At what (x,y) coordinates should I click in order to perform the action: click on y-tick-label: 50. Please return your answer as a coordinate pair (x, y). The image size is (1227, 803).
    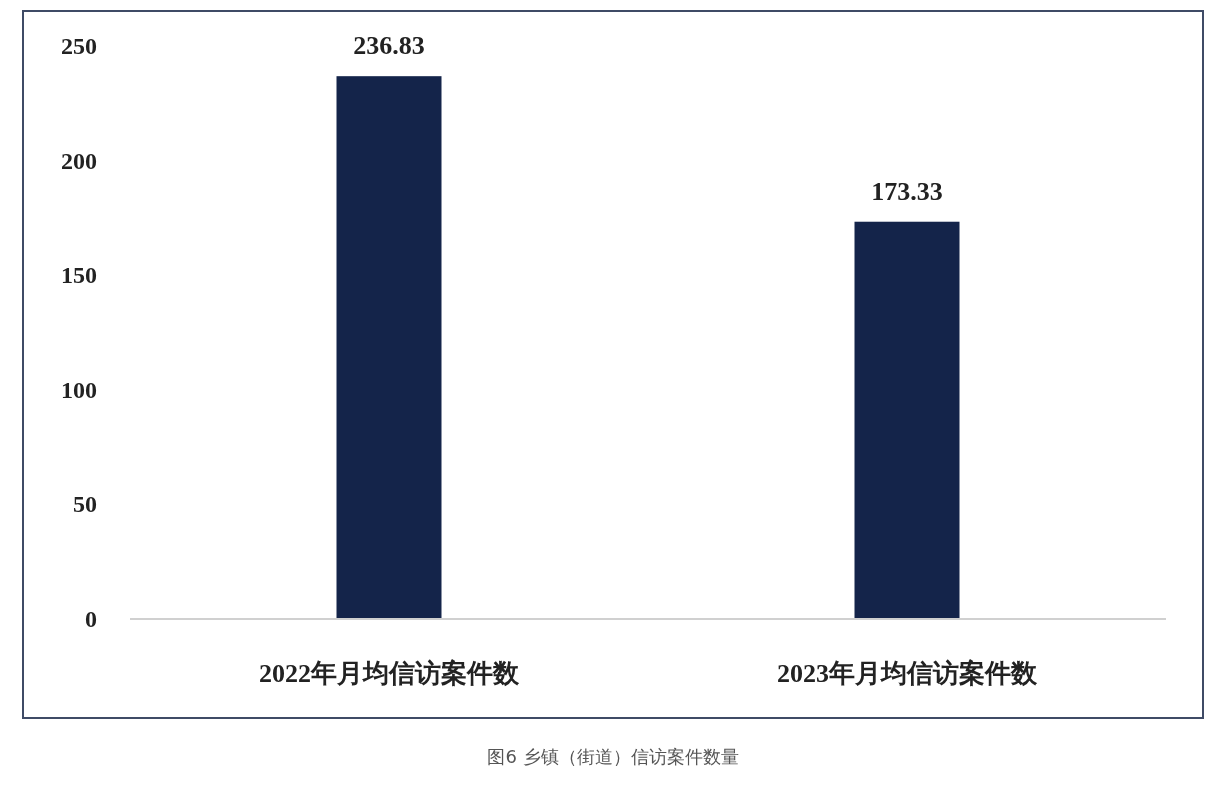
    Looking at the image, I should click on (85, 504).